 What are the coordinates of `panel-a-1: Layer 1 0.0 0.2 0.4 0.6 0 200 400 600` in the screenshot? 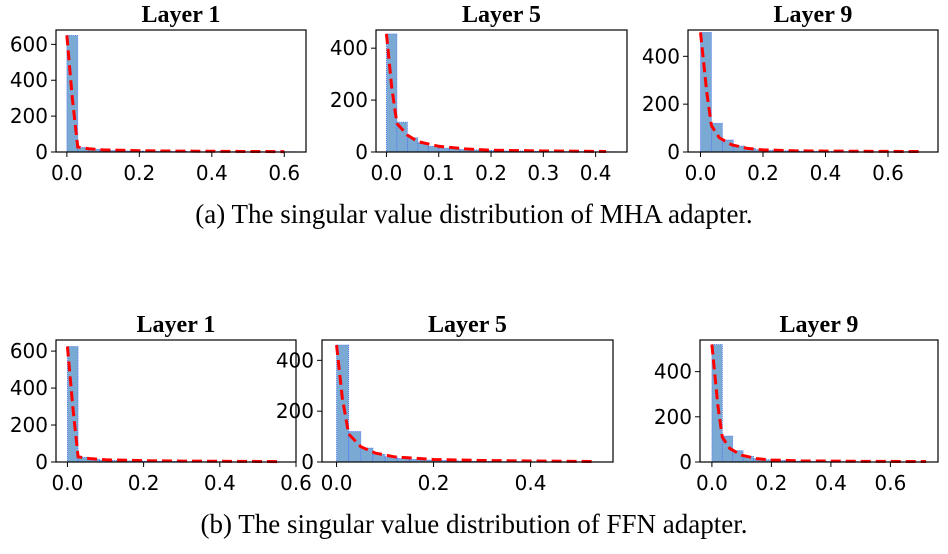 It's located at (158, 93).